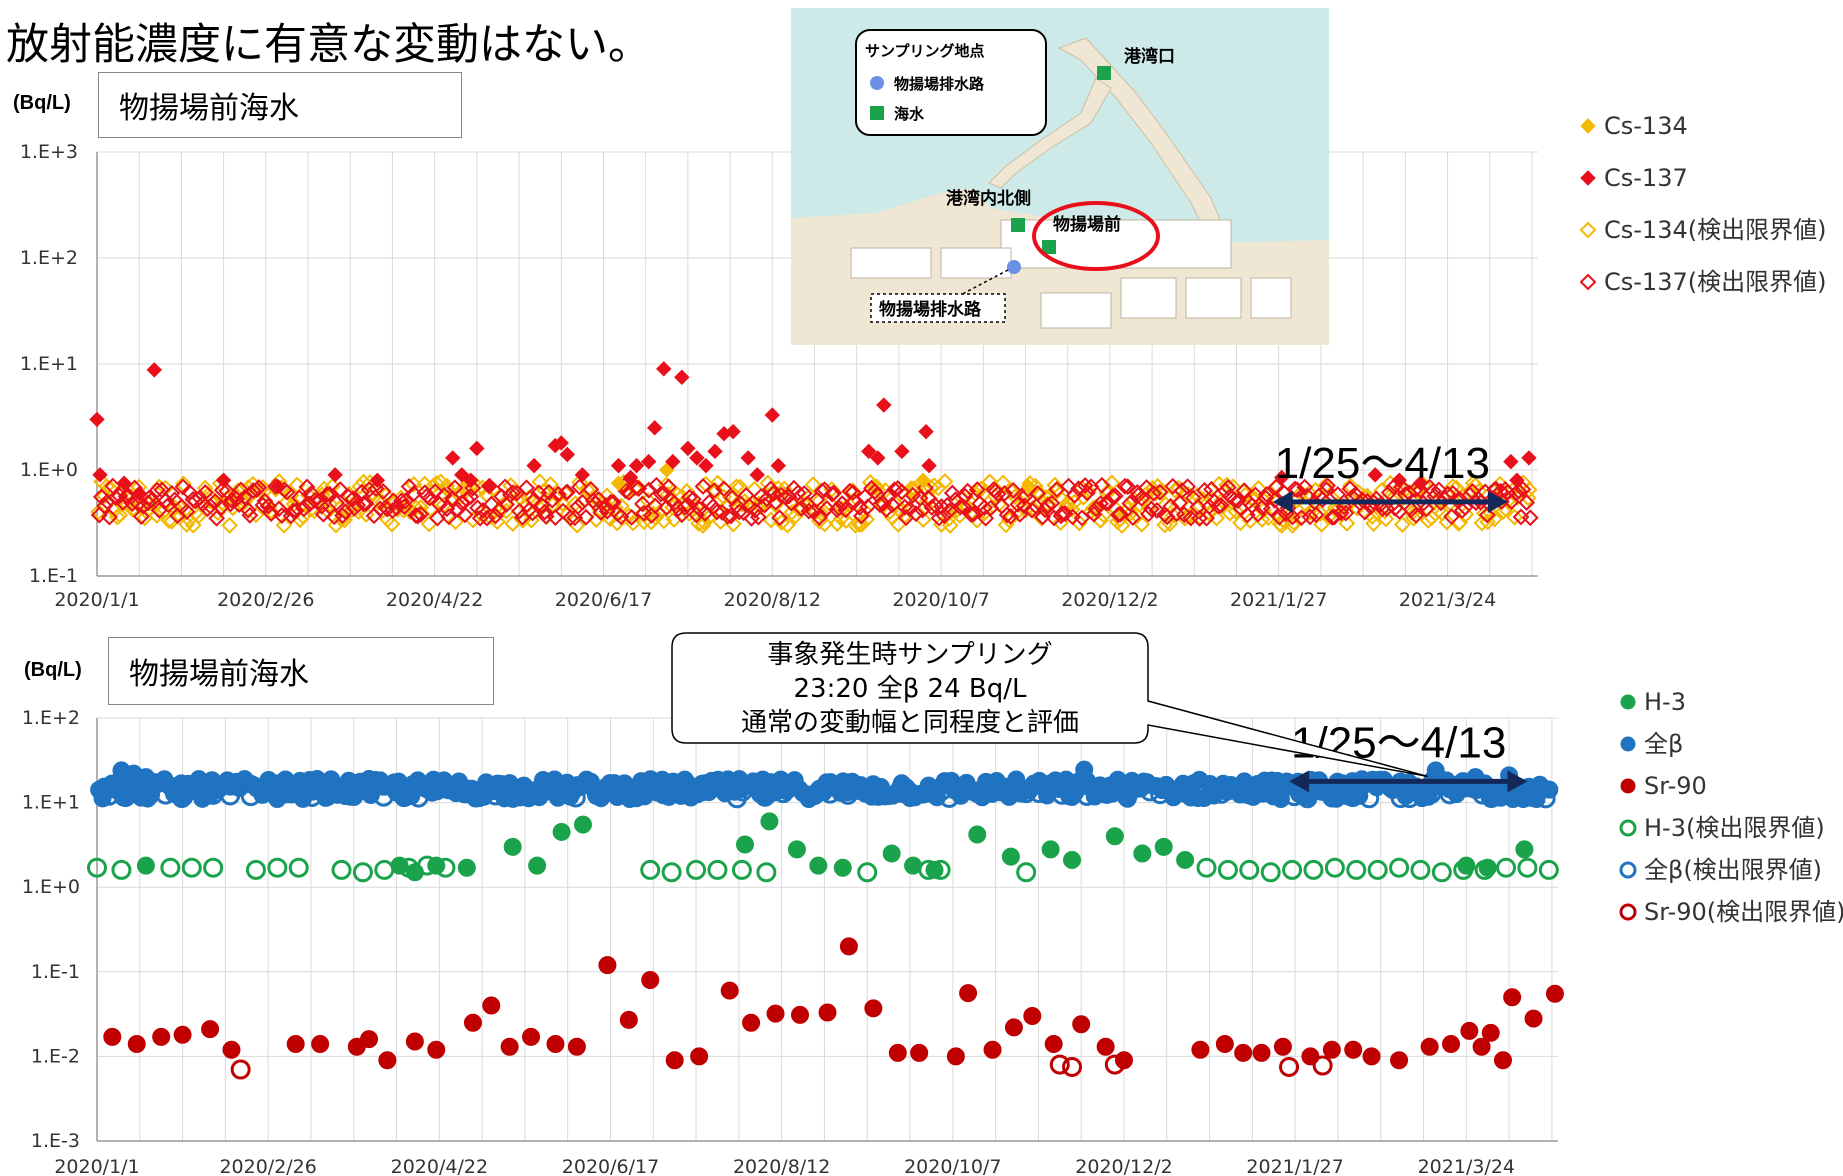 The image size is (1843, 1176). I want to click on chart-2-ytick-label: 1.E-1, so click(55, 972).